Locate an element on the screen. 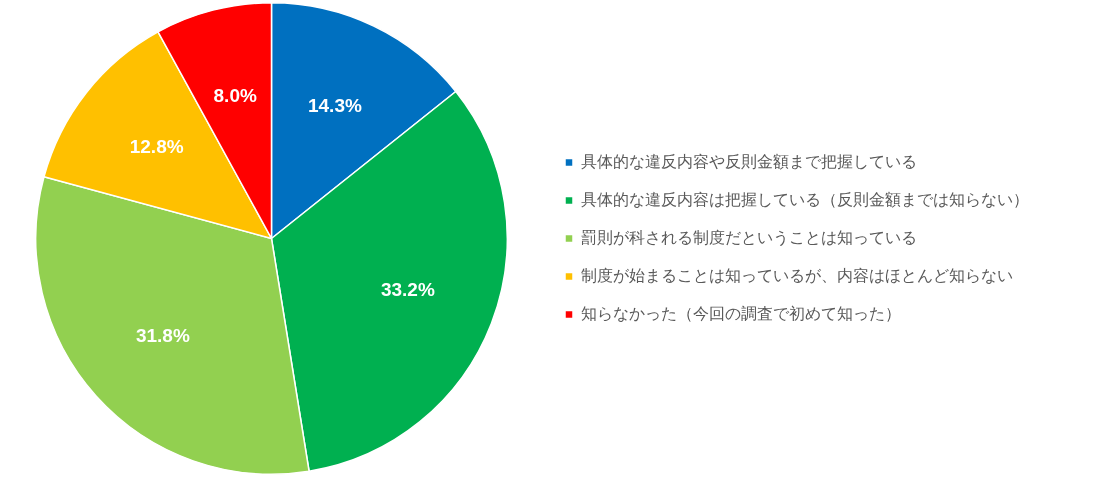  legend-label: 具体的な違反内容や反則金額まで把握している is located at coordinates (749, 161).